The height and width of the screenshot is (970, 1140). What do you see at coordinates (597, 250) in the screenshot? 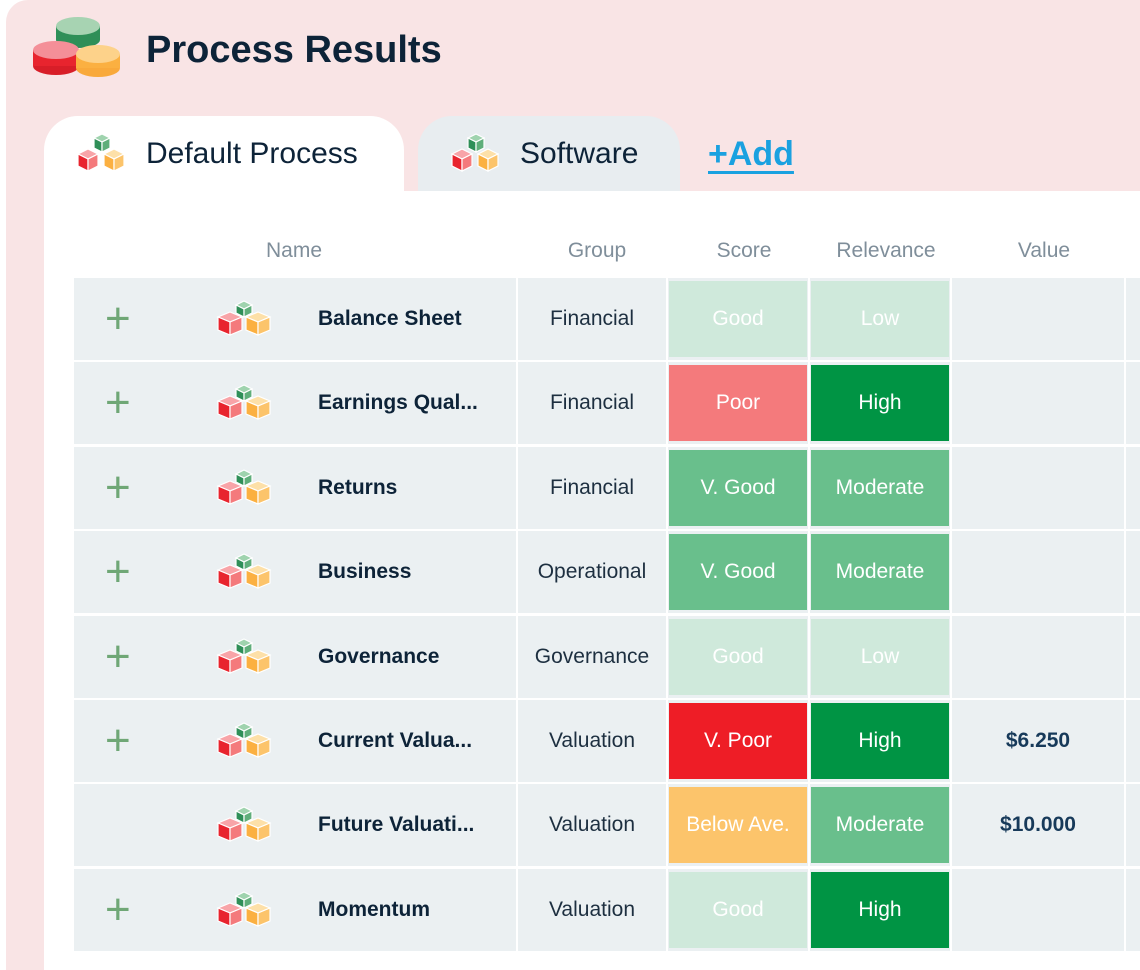
I see `column-header-group: Group` at bounding box center [597, 250].